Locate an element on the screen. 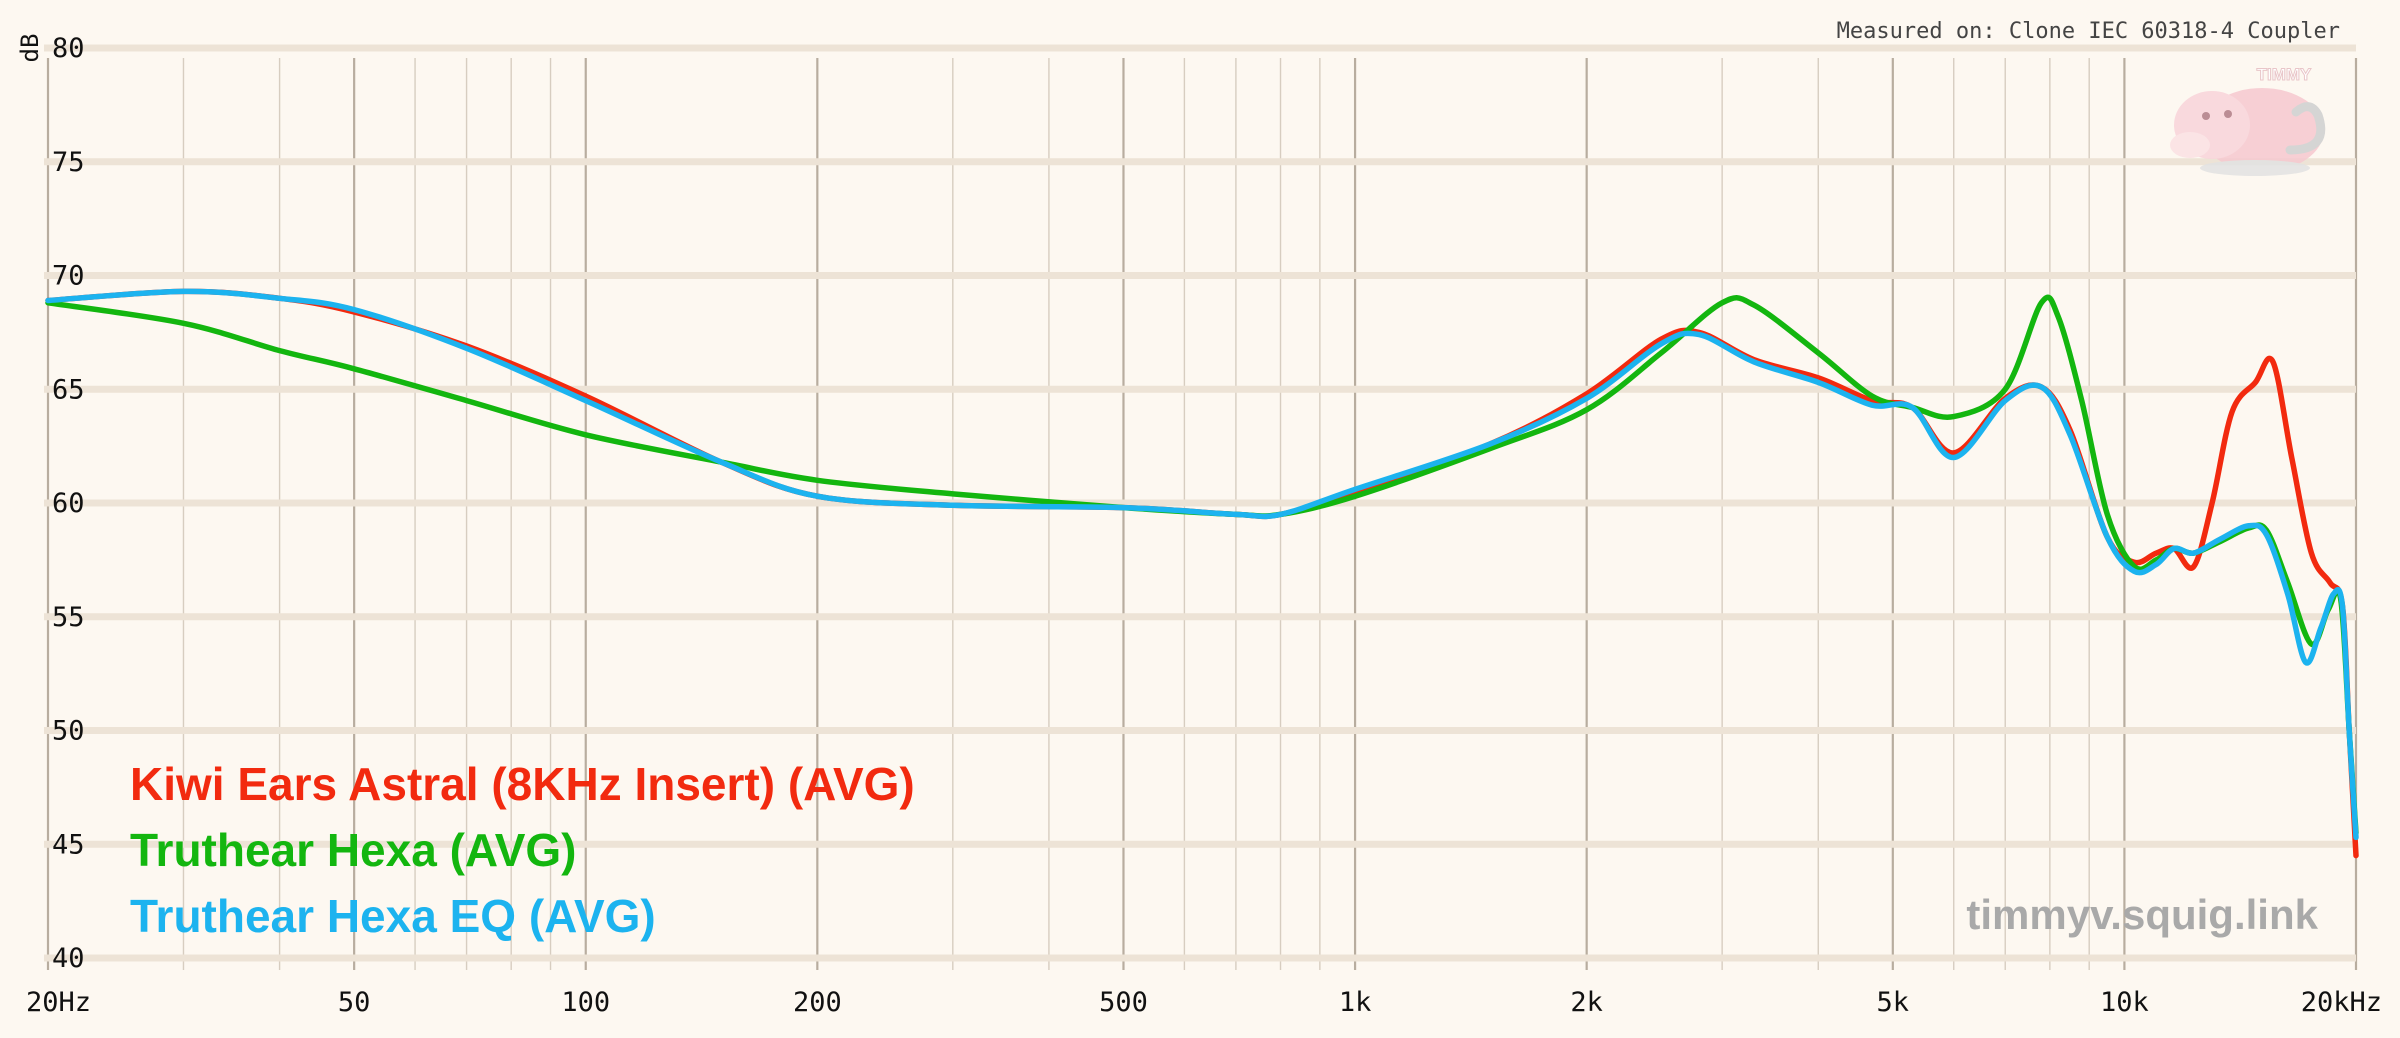 Image resolution: width=2400 pixels, height=1038 pixels. y-tick-label: 45 is located at coordinates (68, 844).